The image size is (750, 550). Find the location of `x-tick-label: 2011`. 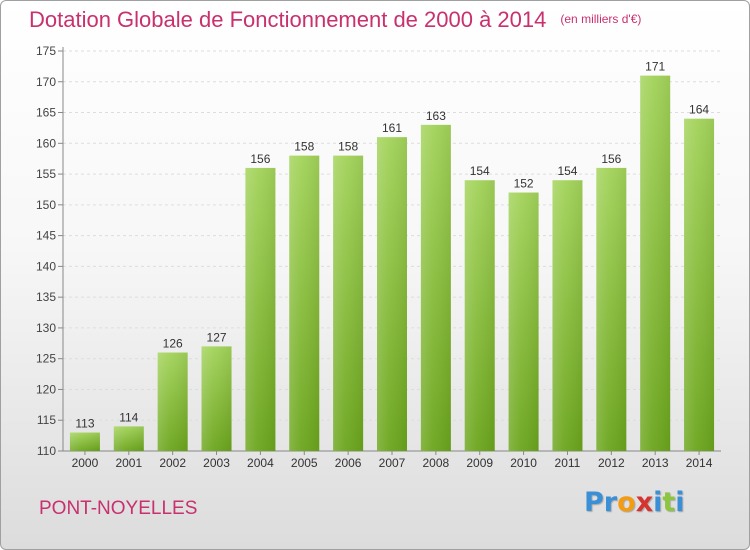

x-tick-label: 2011 is located at coordinates (568, 463).